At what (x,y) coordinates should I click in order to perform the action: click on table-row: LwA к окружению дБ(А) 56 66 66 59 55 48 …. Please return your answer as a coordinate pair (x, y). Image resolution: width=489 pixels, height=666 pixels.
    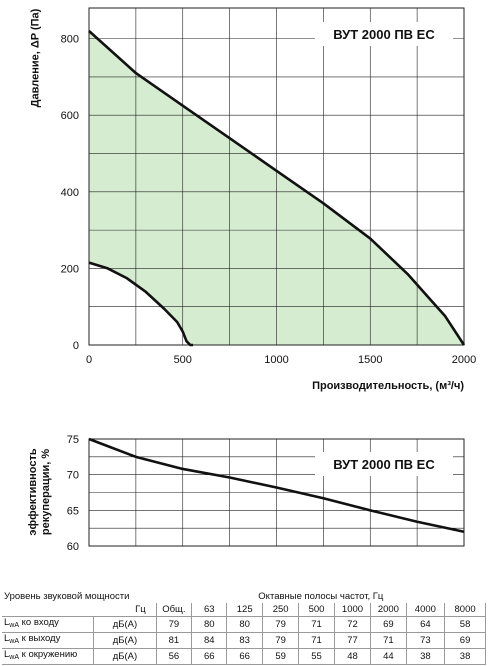
    Looking at the image, I should click on (244, 656).